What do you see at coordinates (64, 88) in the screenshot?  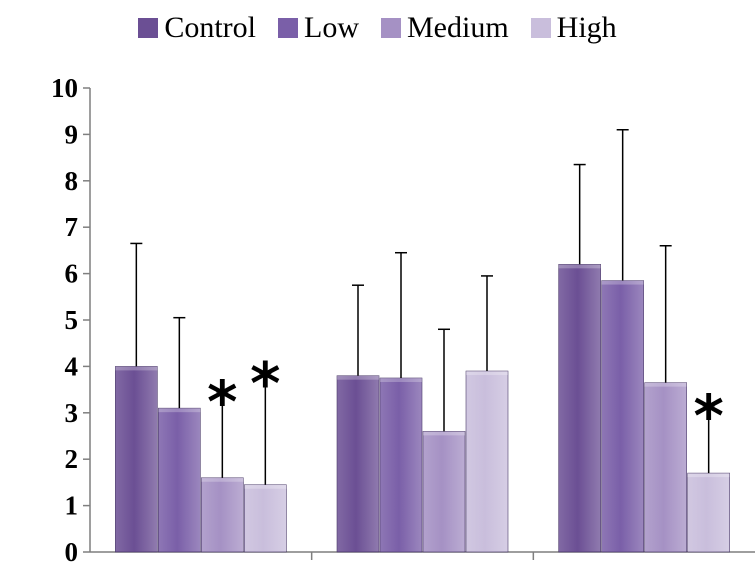 I see `y-tick-label: 10` at bounding box center [64, 88].